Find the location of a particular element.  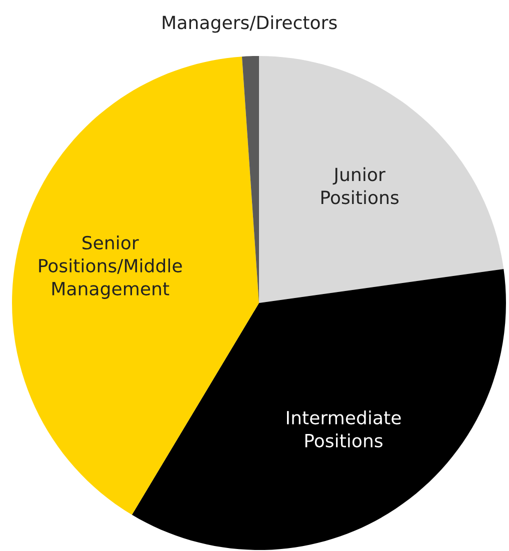

slice-label: Managers/Directors is located at coordinates (249, 24).